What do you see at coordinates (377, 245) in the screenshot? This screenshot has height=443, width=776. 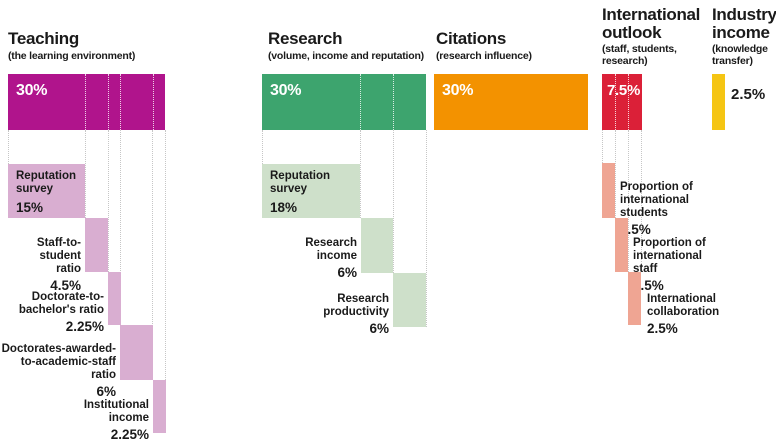 I see `research-income-box` at bounding box center [377, 245].